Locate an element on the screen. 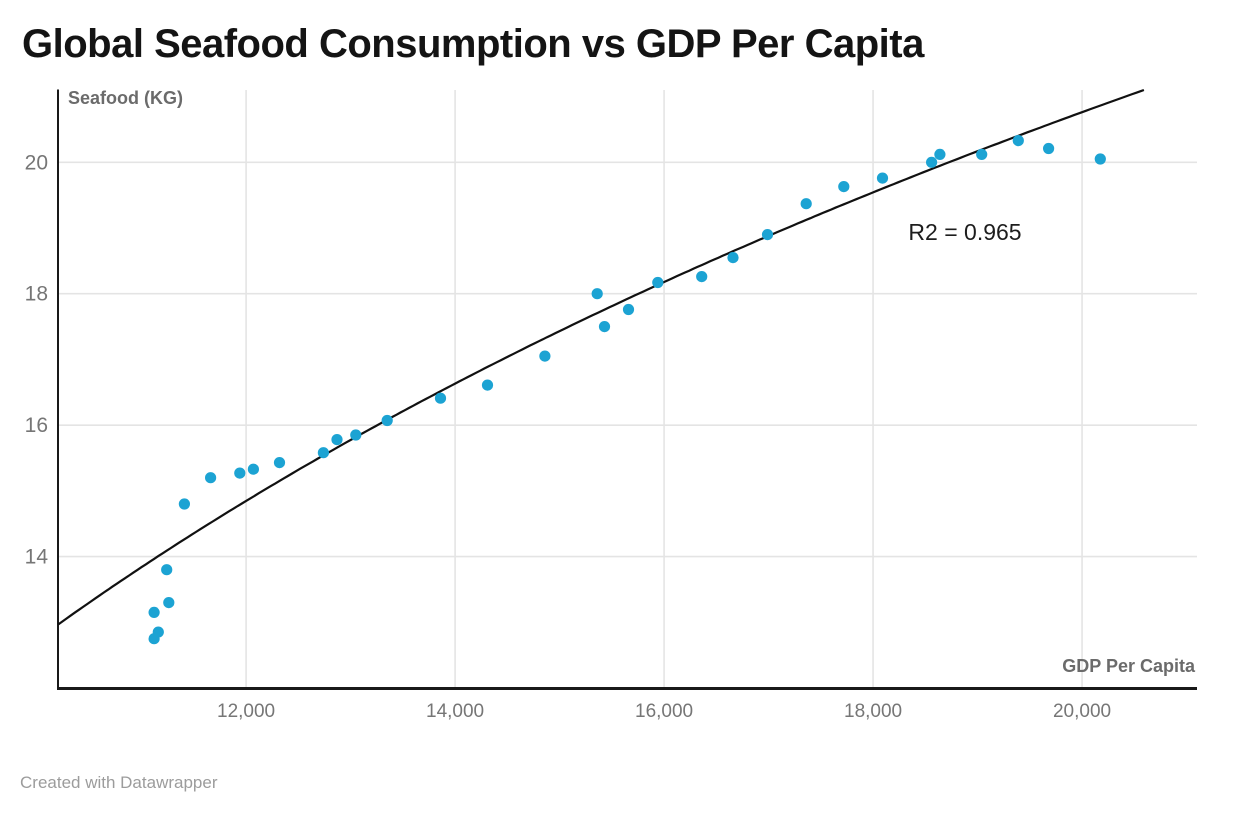  attribution-link: Created with Datawrapper is located at coordinates (119, 782).